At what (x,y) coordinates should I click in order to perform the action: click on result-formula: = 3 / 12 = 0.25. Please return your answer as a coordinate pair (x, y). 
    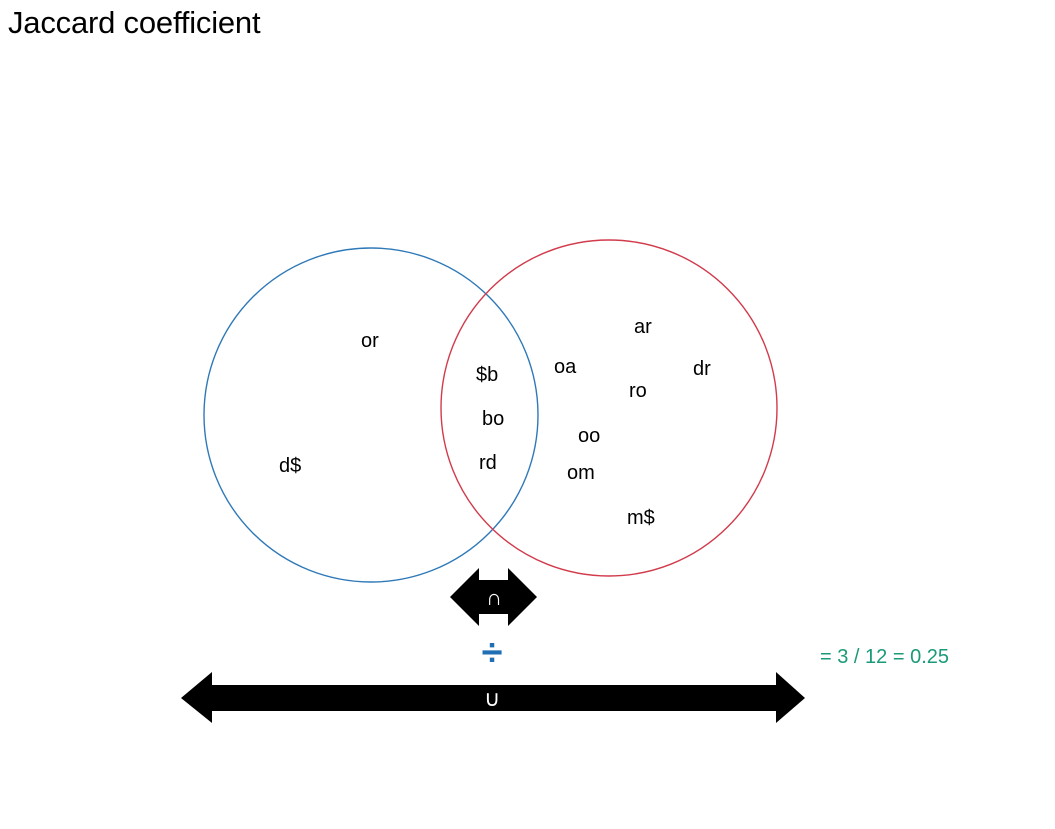
    Looking at the image, I should click on (884, 657).